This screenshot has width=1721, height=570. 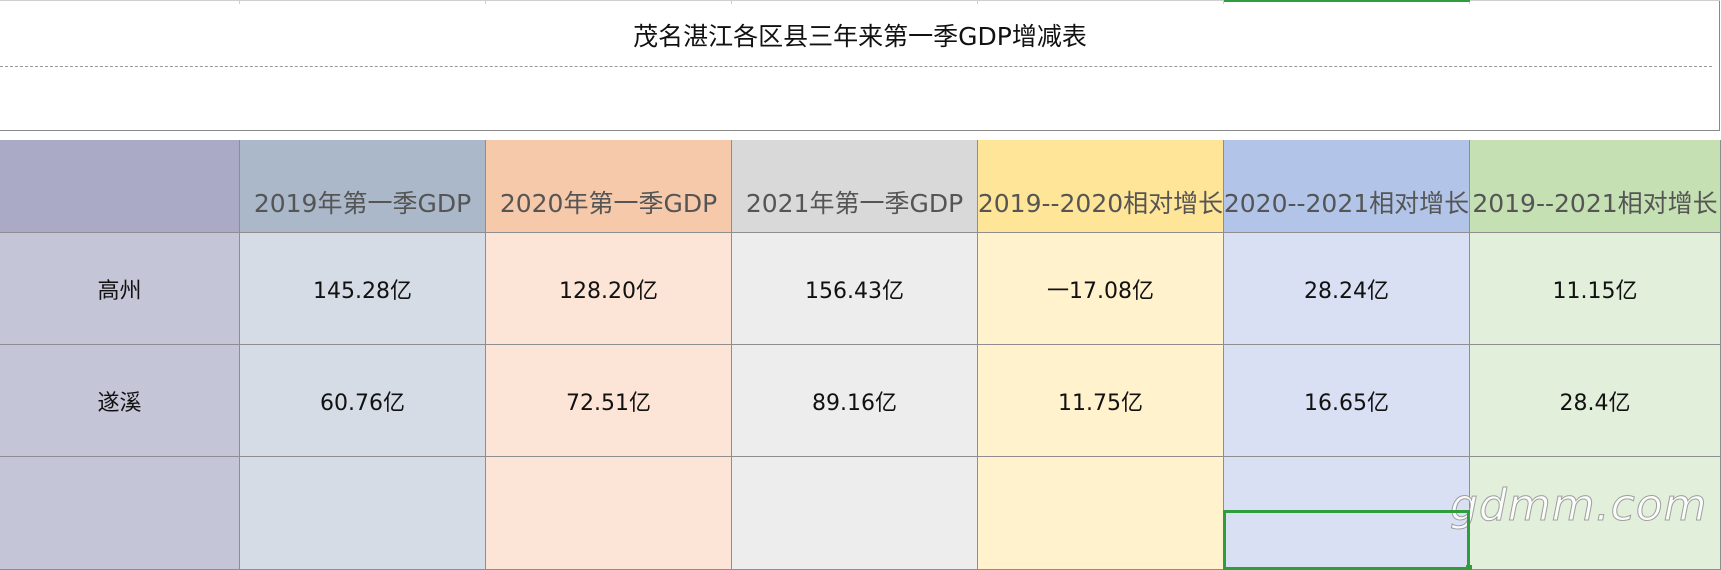 What do you see at coordinates (1347, 401) in the screenshot?
I see `data-cell: 16.65亿` at bounding box center [1347, 401].